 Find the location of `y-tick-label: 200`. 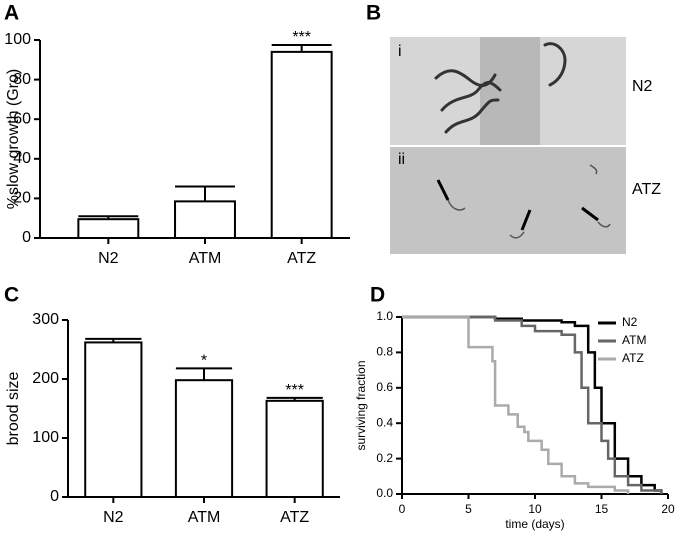

y-tick-label: 200 is located at coordinates (45, 378).